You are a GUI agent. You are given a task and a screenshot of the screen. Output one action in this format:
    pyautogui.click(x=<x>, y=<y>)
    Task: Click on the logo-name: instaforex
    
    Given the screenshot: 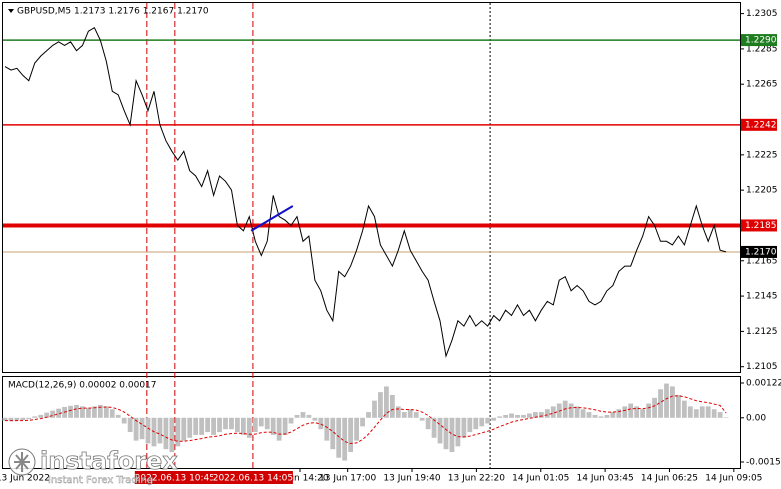 What is the action you would take?
    pyautogui.click(x=109, y=461)
    